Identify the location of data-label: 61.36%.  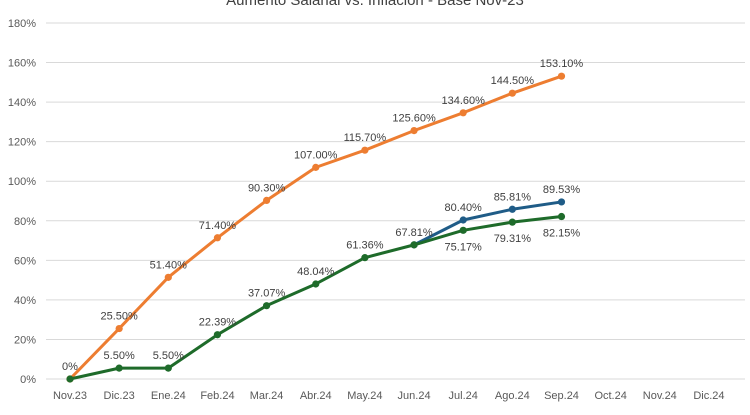
(365, 246).